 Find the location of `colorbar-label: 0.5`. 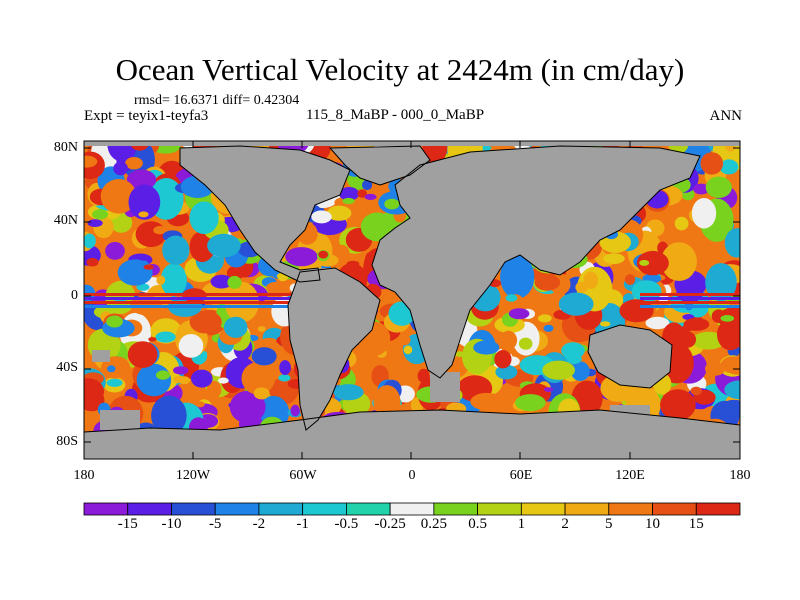

colorbar-label: 0.5 is located at coordinates (477, 524).